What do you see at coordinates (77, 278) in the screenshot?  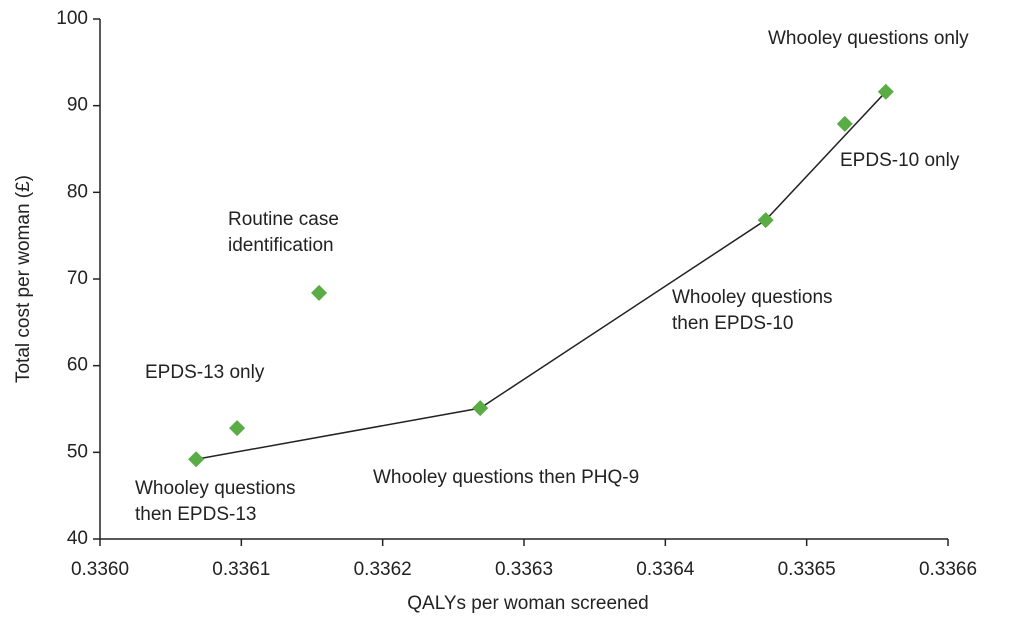 I see `y-tick-label: 70` at bounding box center [77, 278].